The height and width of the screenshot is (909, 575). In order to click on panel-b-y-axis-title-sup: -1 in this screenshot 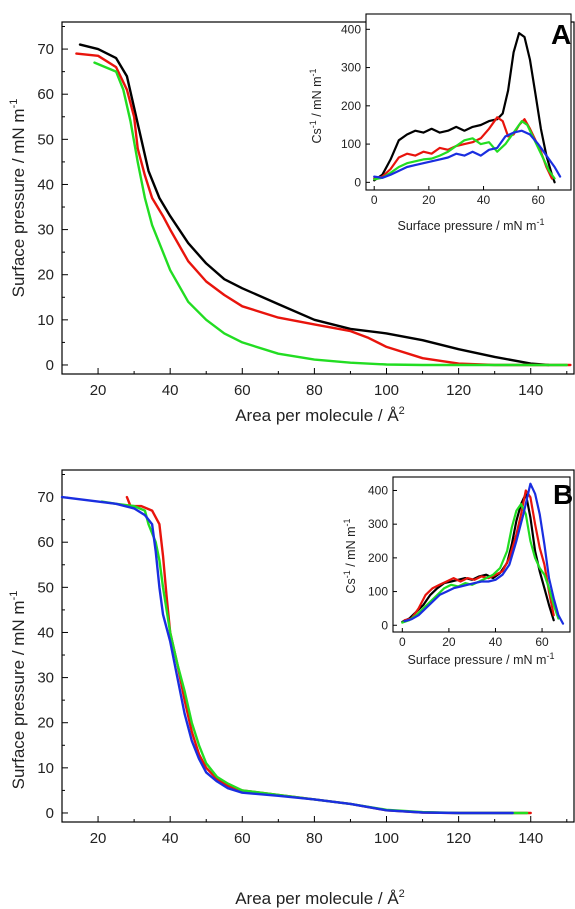, I will do `click(14, 596)`.